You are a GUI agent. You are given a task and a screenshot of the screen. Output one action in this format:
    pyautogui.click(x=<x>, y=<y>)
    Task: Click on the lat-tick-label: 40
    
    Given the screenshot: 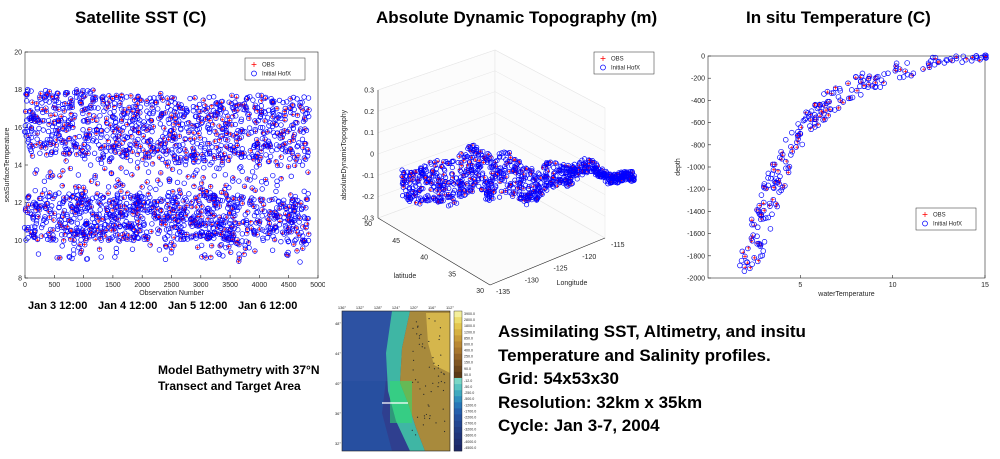 What is the action you would take?
    pyautogui.click(x=424, y=258)
    